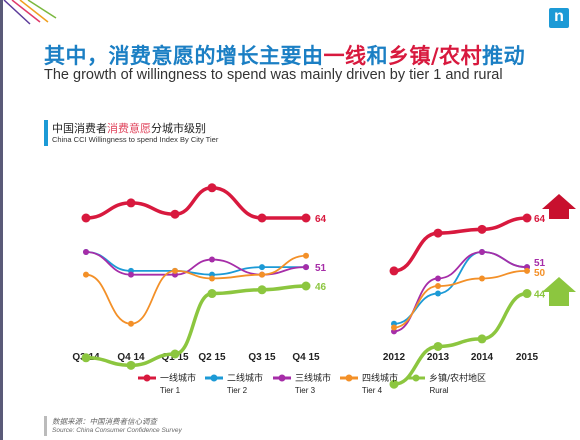 The height and width of the screenshot is (440, 580). Describe the element at coordinates (306, 357) in the screenshot. I see `x-tick-label: Q4 15` at that location.